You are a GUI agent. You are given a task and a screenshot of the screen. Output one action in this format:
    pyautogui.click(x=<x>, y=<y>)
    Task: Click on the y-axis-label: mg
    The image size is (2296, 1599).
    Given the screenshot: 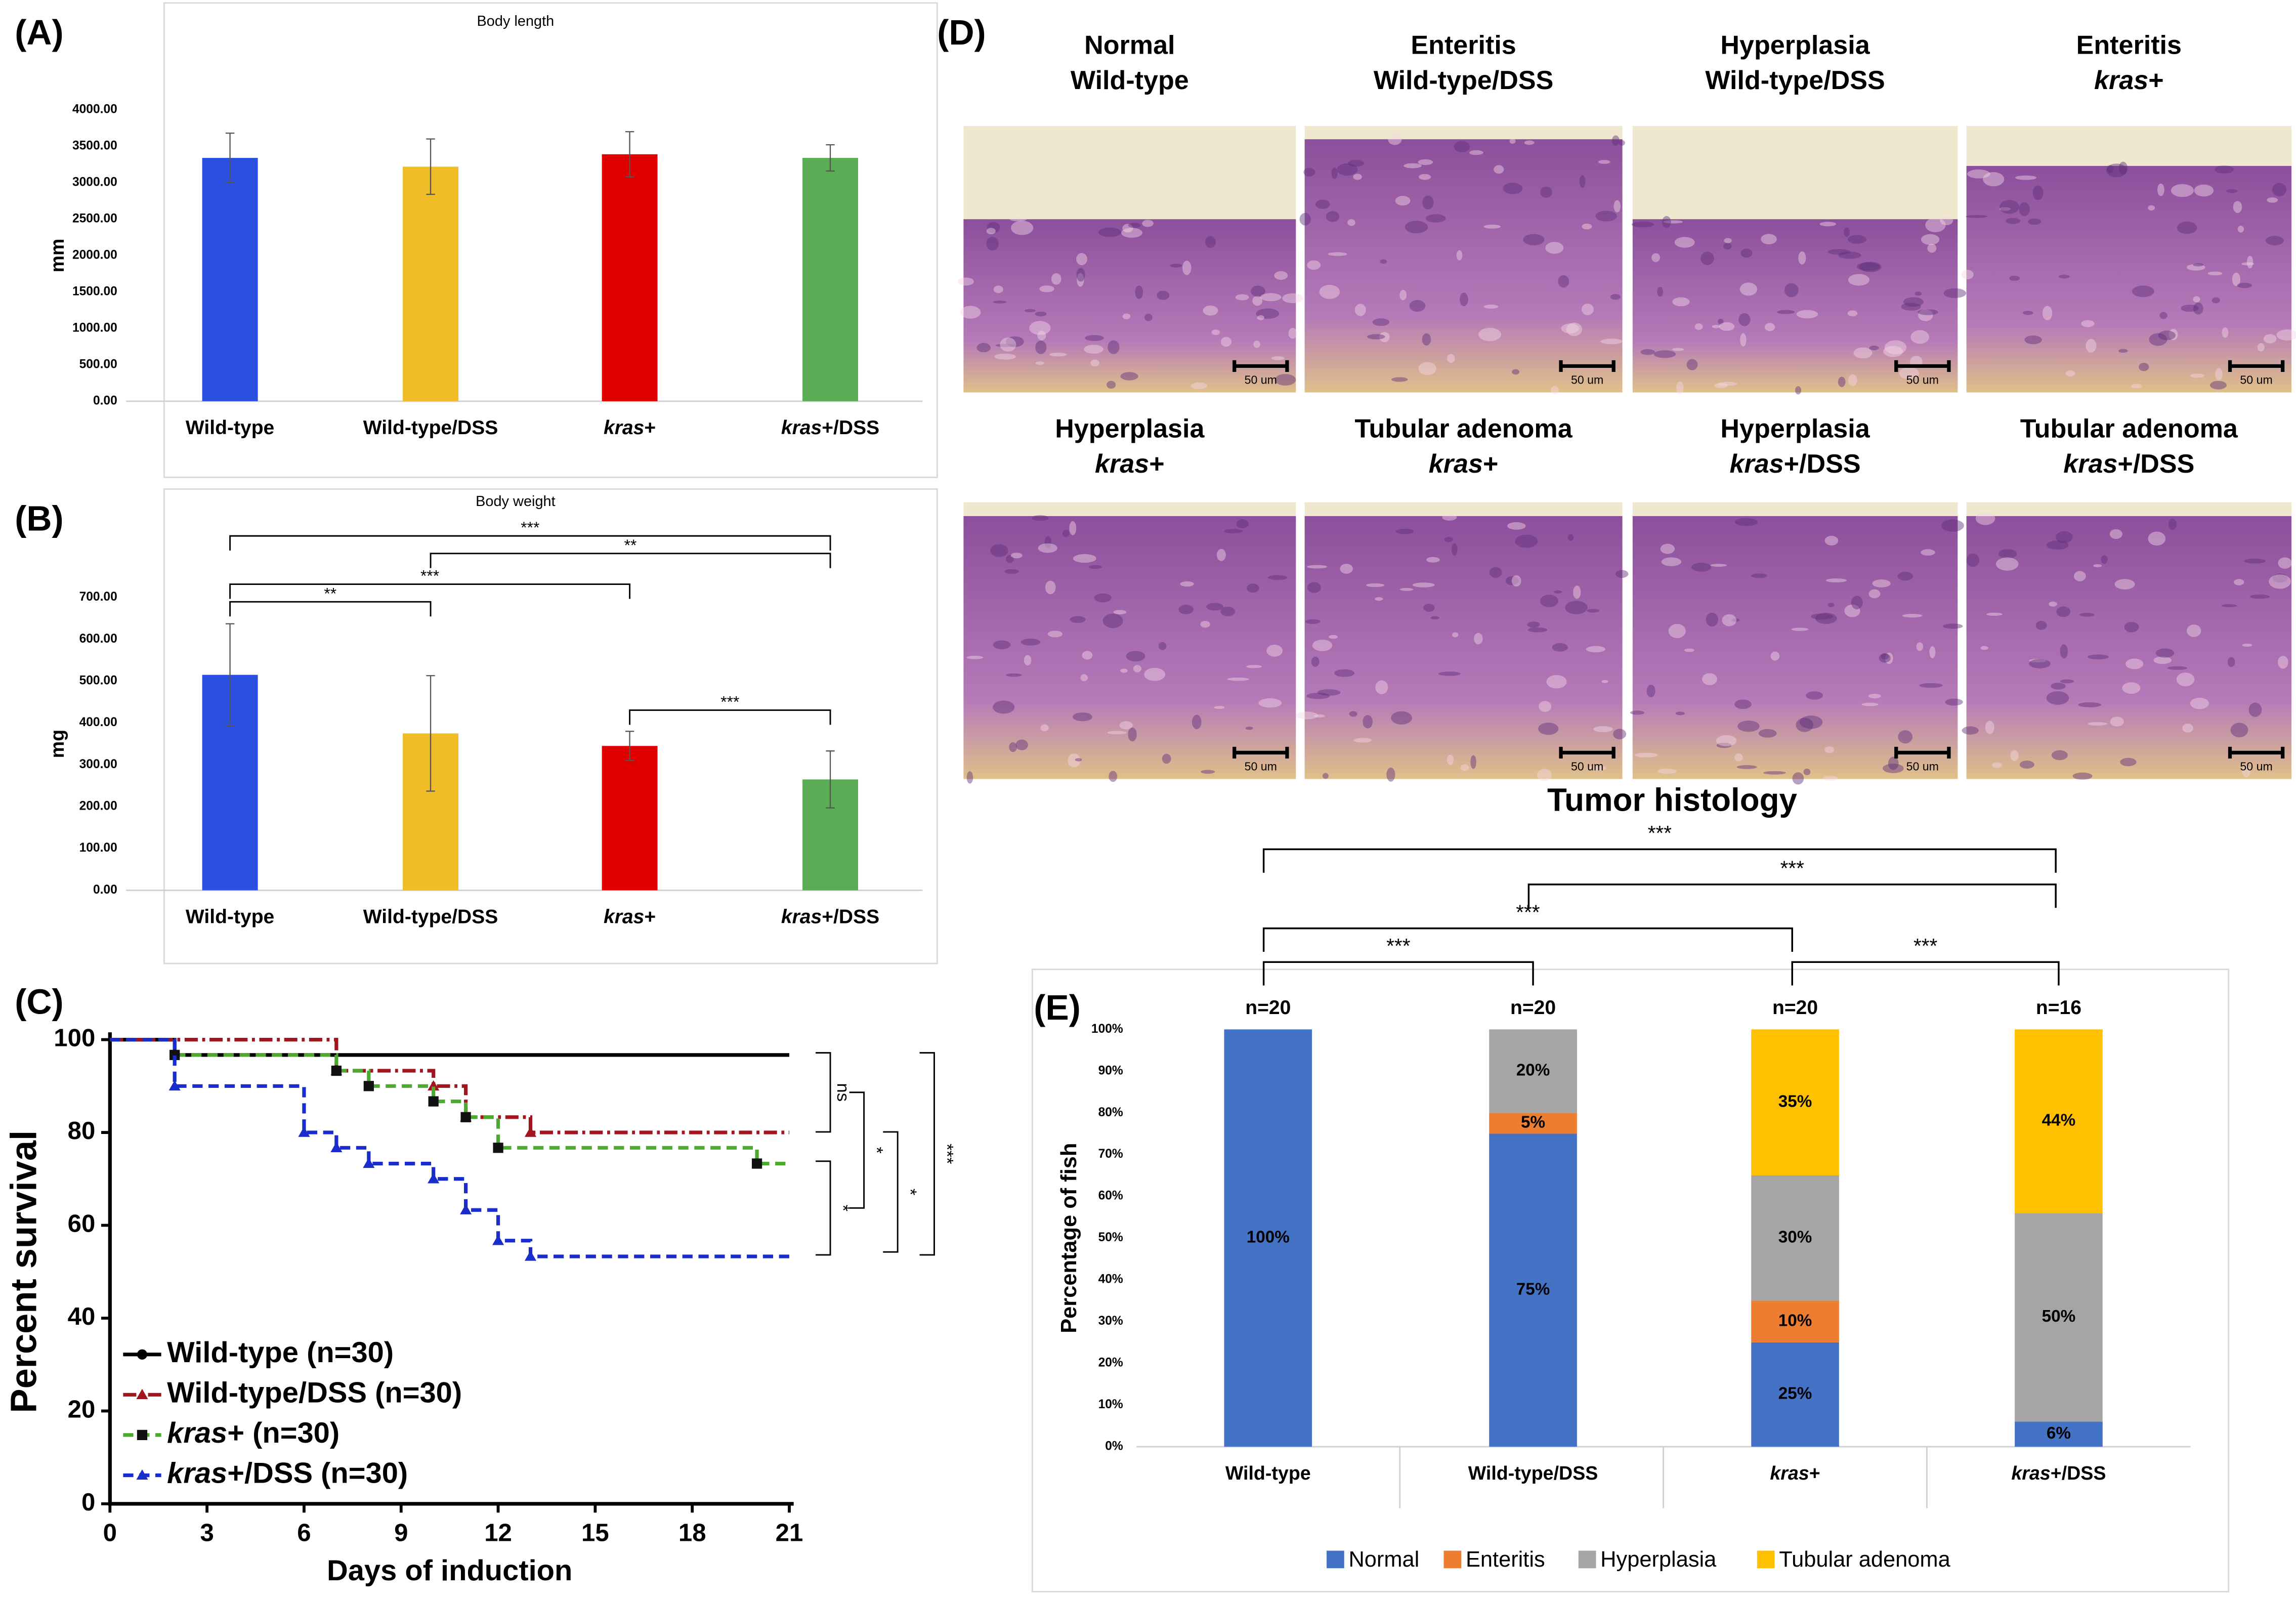 What is the action you would take?
    pyautogui.click(x=57, y=744)
    